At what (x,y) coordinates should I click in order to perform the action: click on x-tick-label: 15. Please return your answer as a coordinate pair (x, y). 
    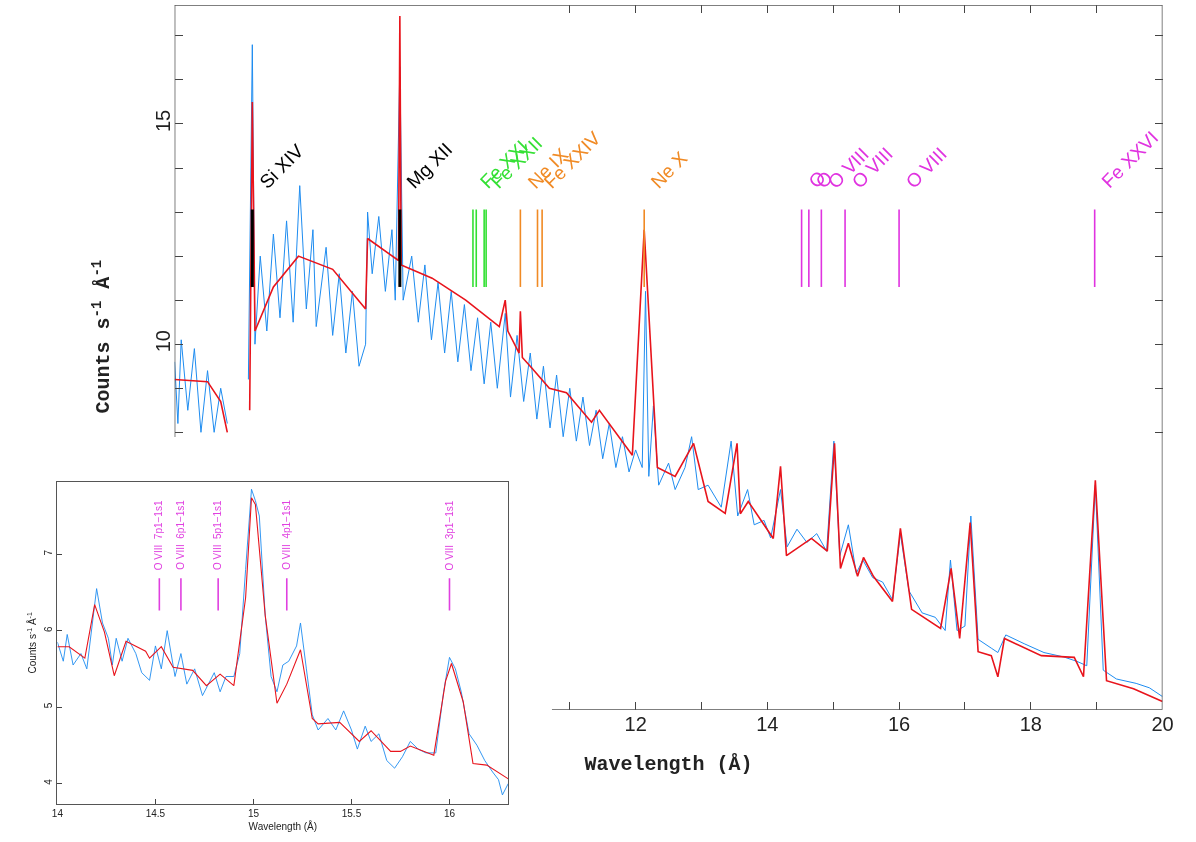
    Looking at the image, I should click on (253, 814).